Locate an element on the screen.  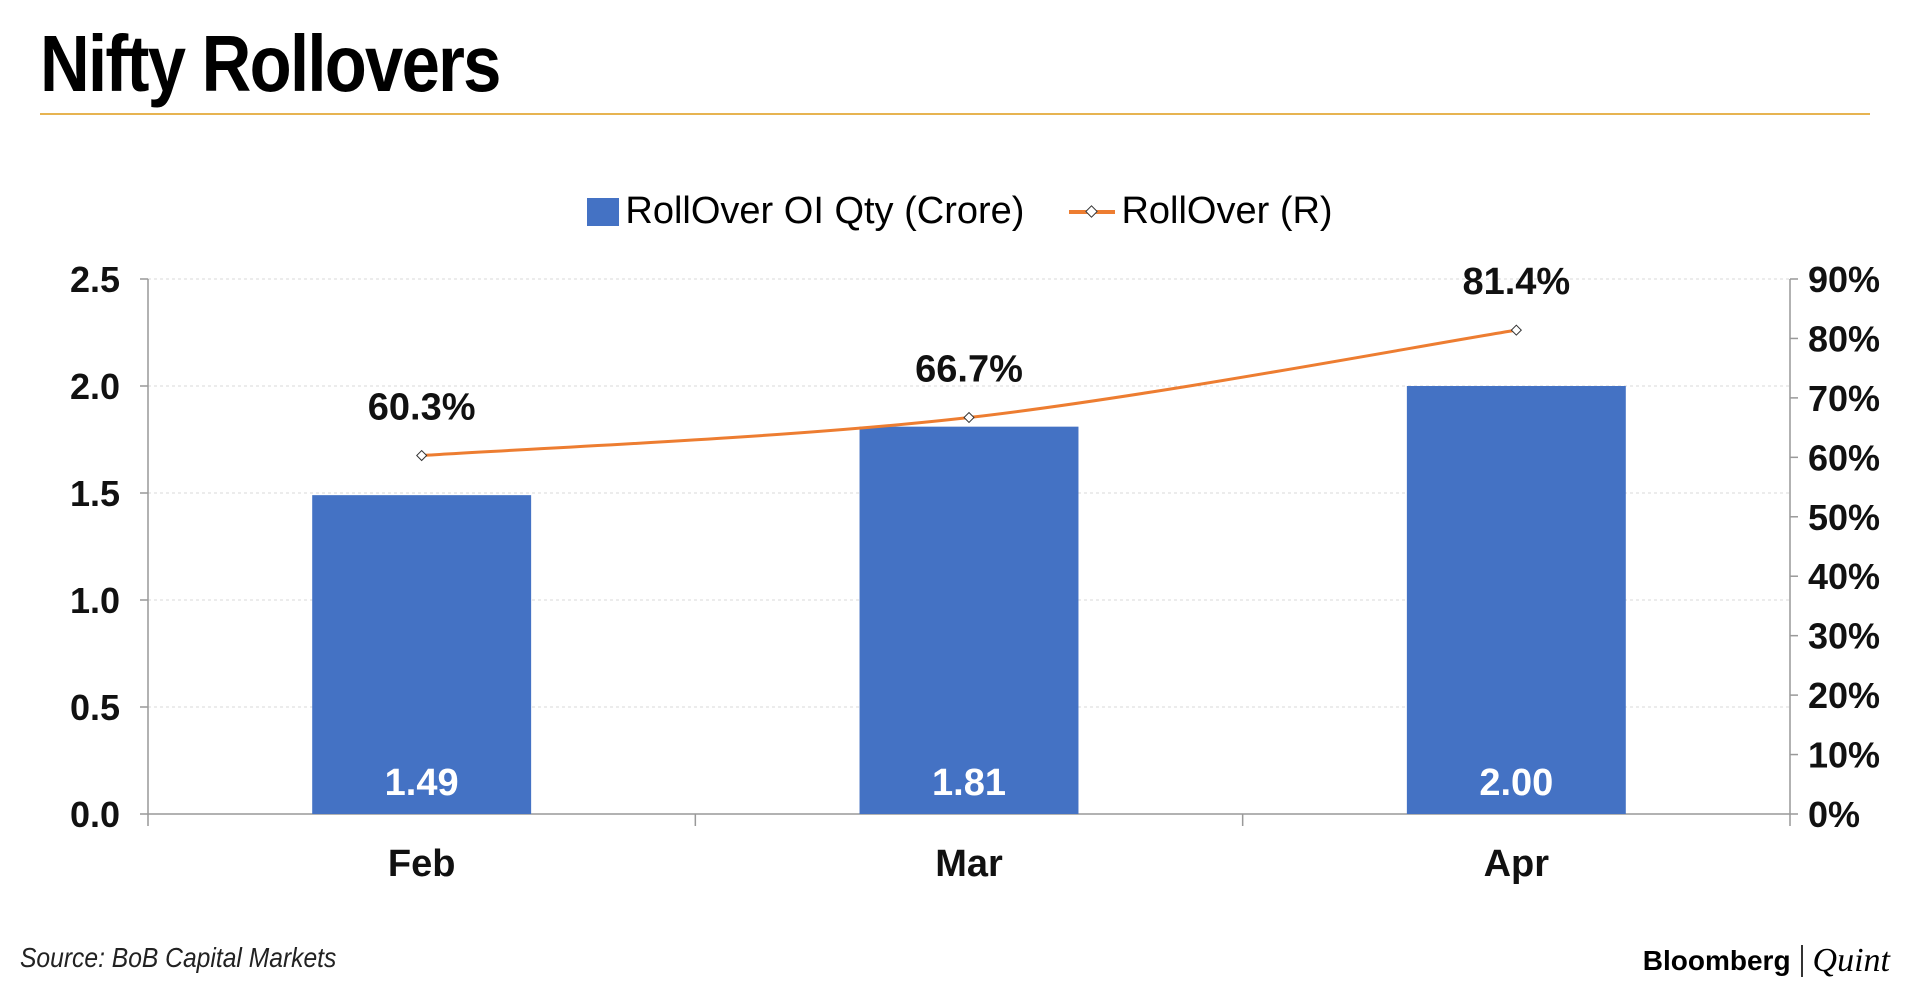
y-left-tick-label: 0.0 is located at coordinates (95, 814).